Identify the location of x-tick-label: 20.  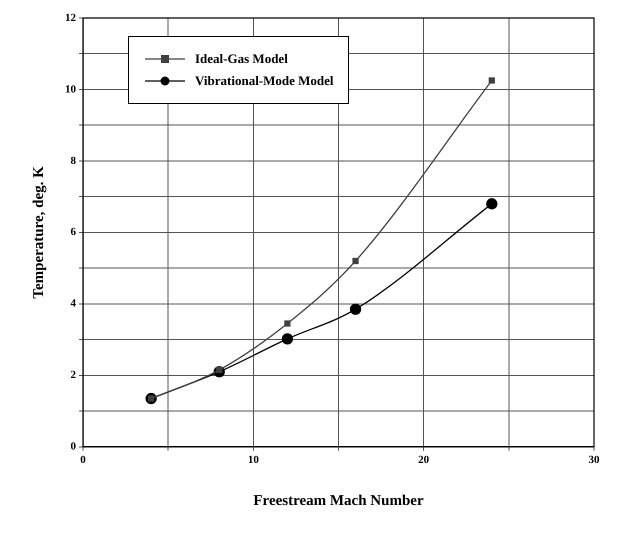
(424, 460).